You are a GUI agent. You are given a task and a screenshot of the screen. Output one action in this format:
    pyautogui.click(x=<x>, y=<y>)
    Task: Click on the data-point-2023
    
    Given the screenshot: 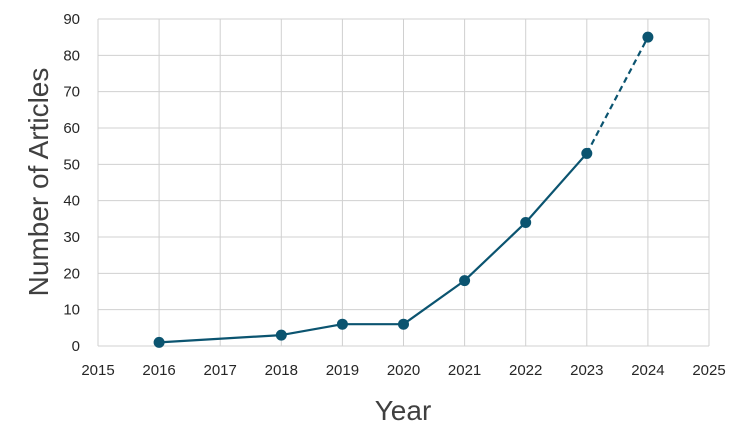 What is the action you would take?
    pyautogui.click(x=587, y=153)
    